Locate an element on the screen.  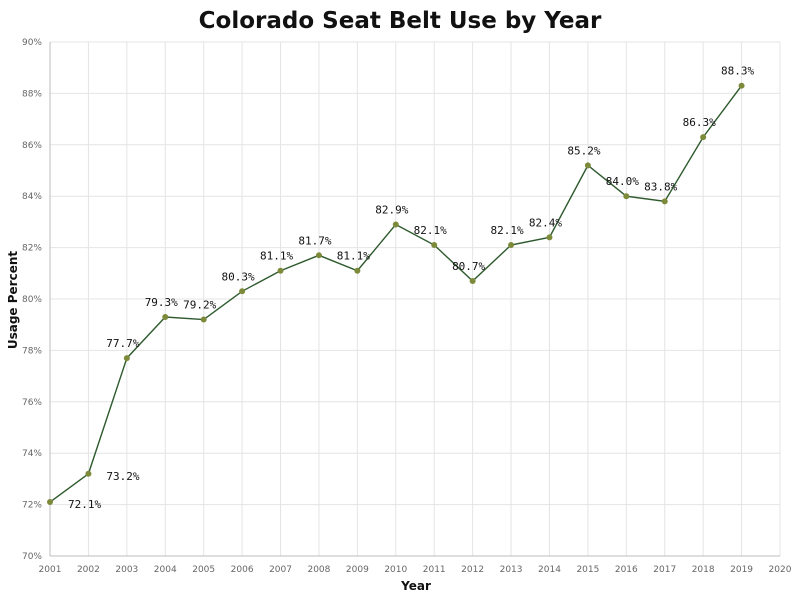
x-tick-label: 2003 is located at coordinates (126, 570).